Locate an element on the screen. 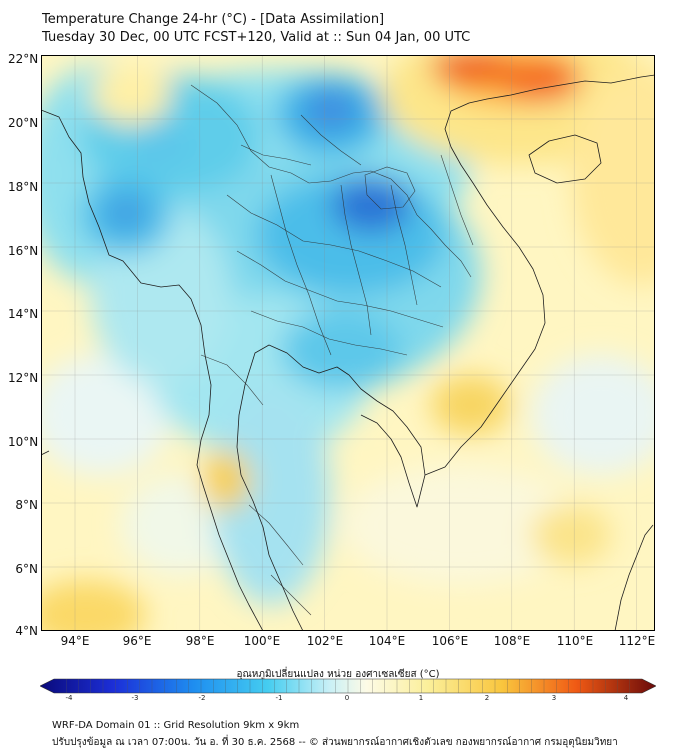 Image resolution: width=676 pixels, height=756 pixels. colorbar-tick: 3 is located at coordinates (554, 698).